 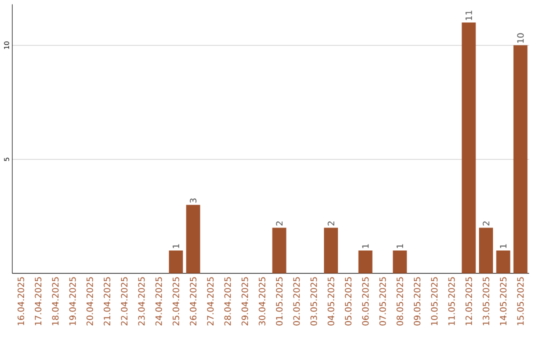 I want to click on x-tick-label: 02.05.2025, so click(x=296, y=301).